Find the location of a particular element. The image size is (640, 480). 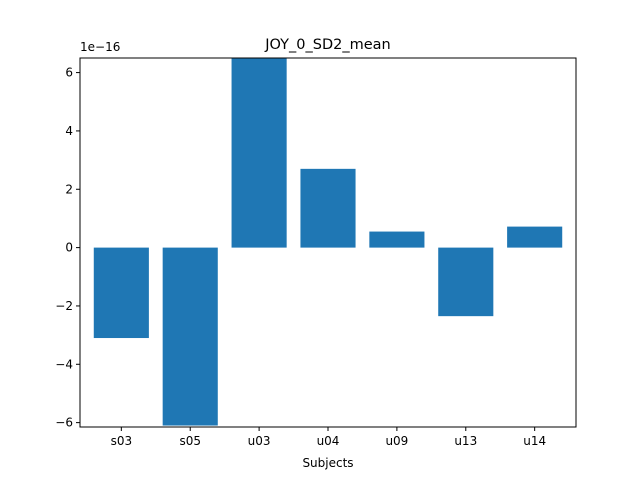

x-tick-label: u09 is located at coordinates (396, 441).